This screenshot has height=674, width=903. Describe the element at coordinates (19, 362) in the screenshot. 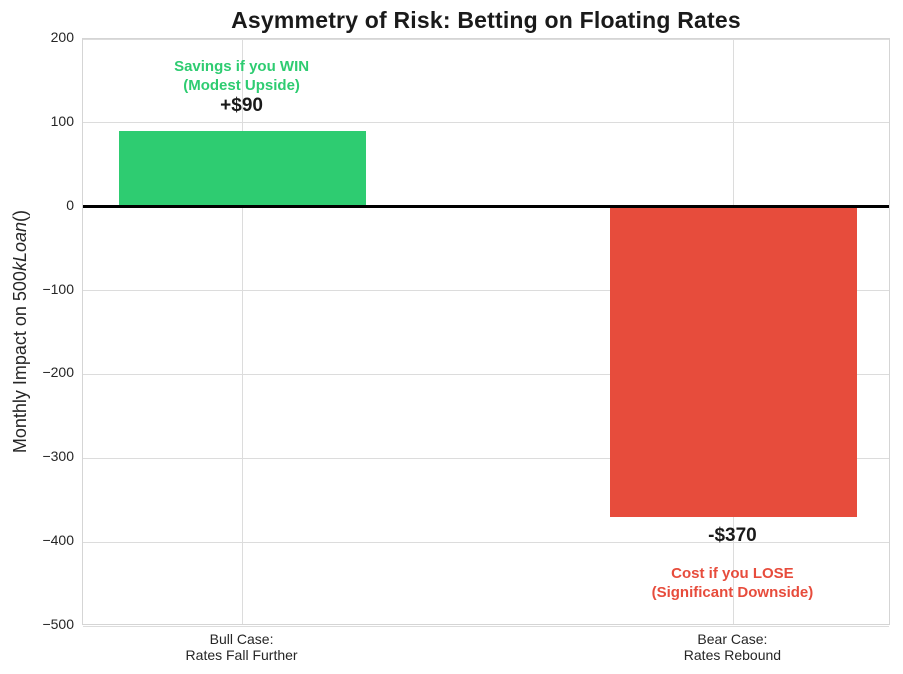

I see `y-axis-label-prefix: Monthly Impact on 500` at that location.